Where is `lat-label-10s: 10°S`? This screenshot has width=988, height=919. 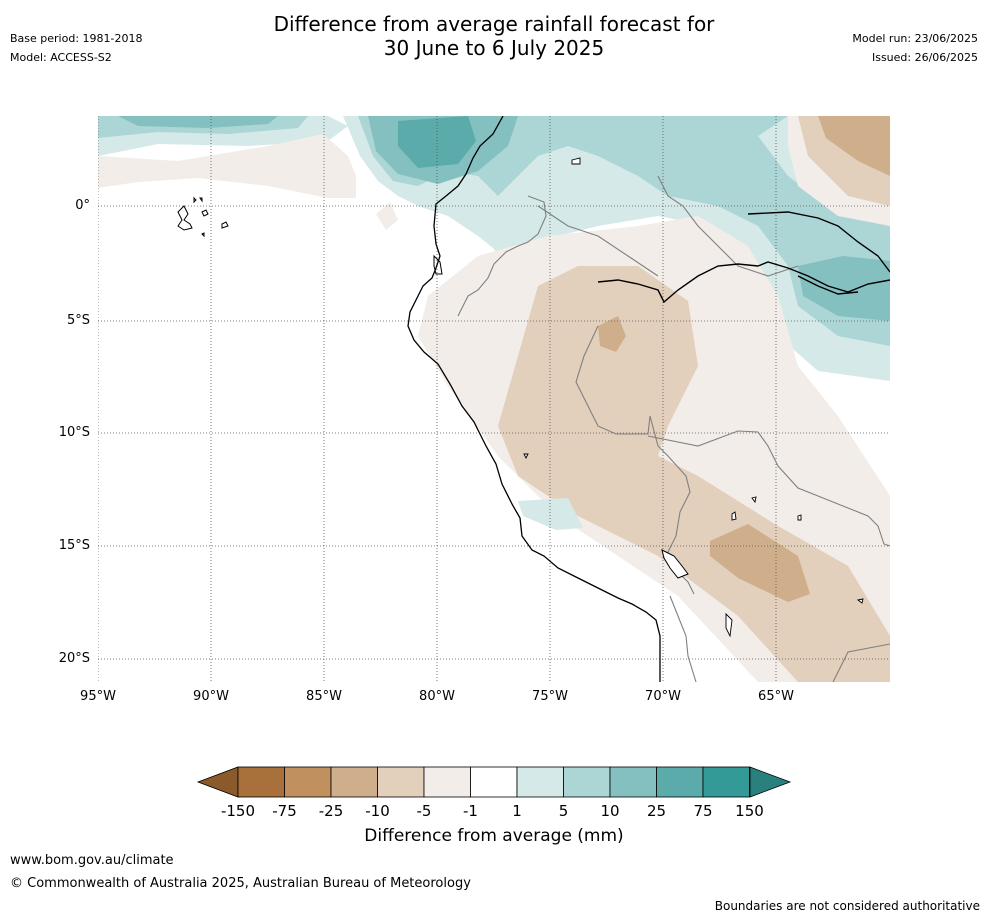
lat-label-10s: 10°S is located at coordinates (74, 432).